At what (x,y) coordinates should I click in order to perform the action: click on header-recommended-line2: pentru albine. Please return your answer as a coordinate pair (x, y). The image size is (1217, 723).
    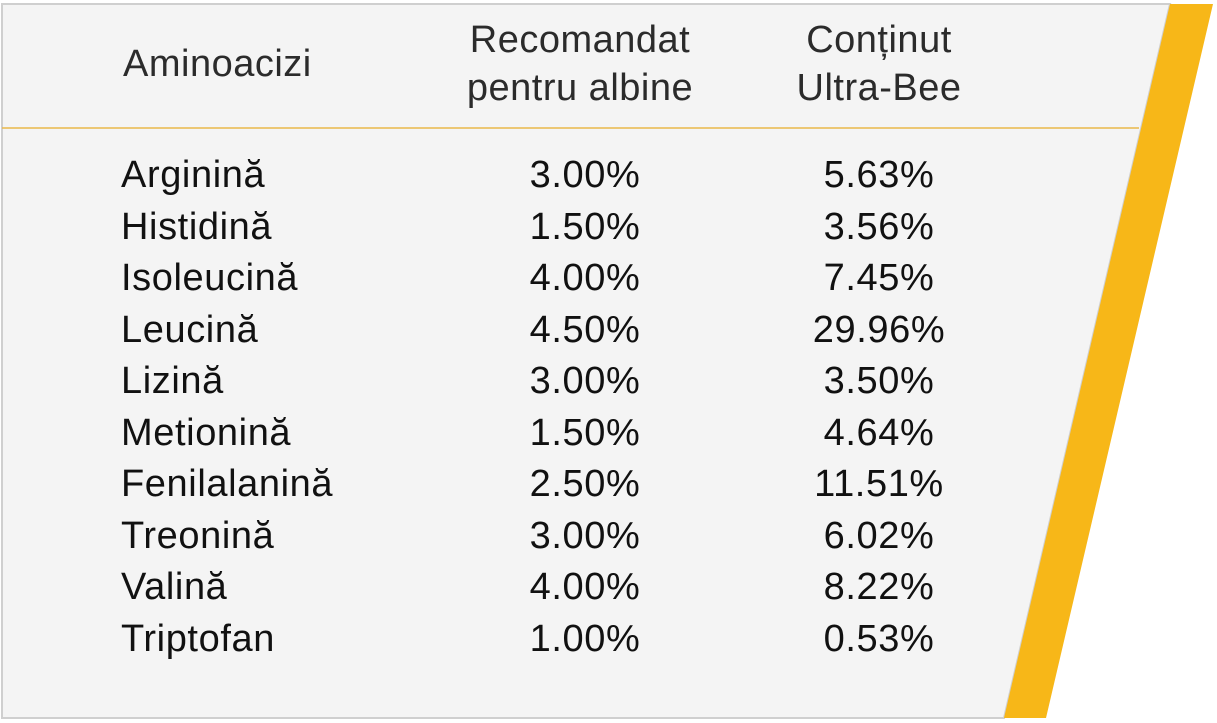
    Looking at the image, I should click on (580, 88).